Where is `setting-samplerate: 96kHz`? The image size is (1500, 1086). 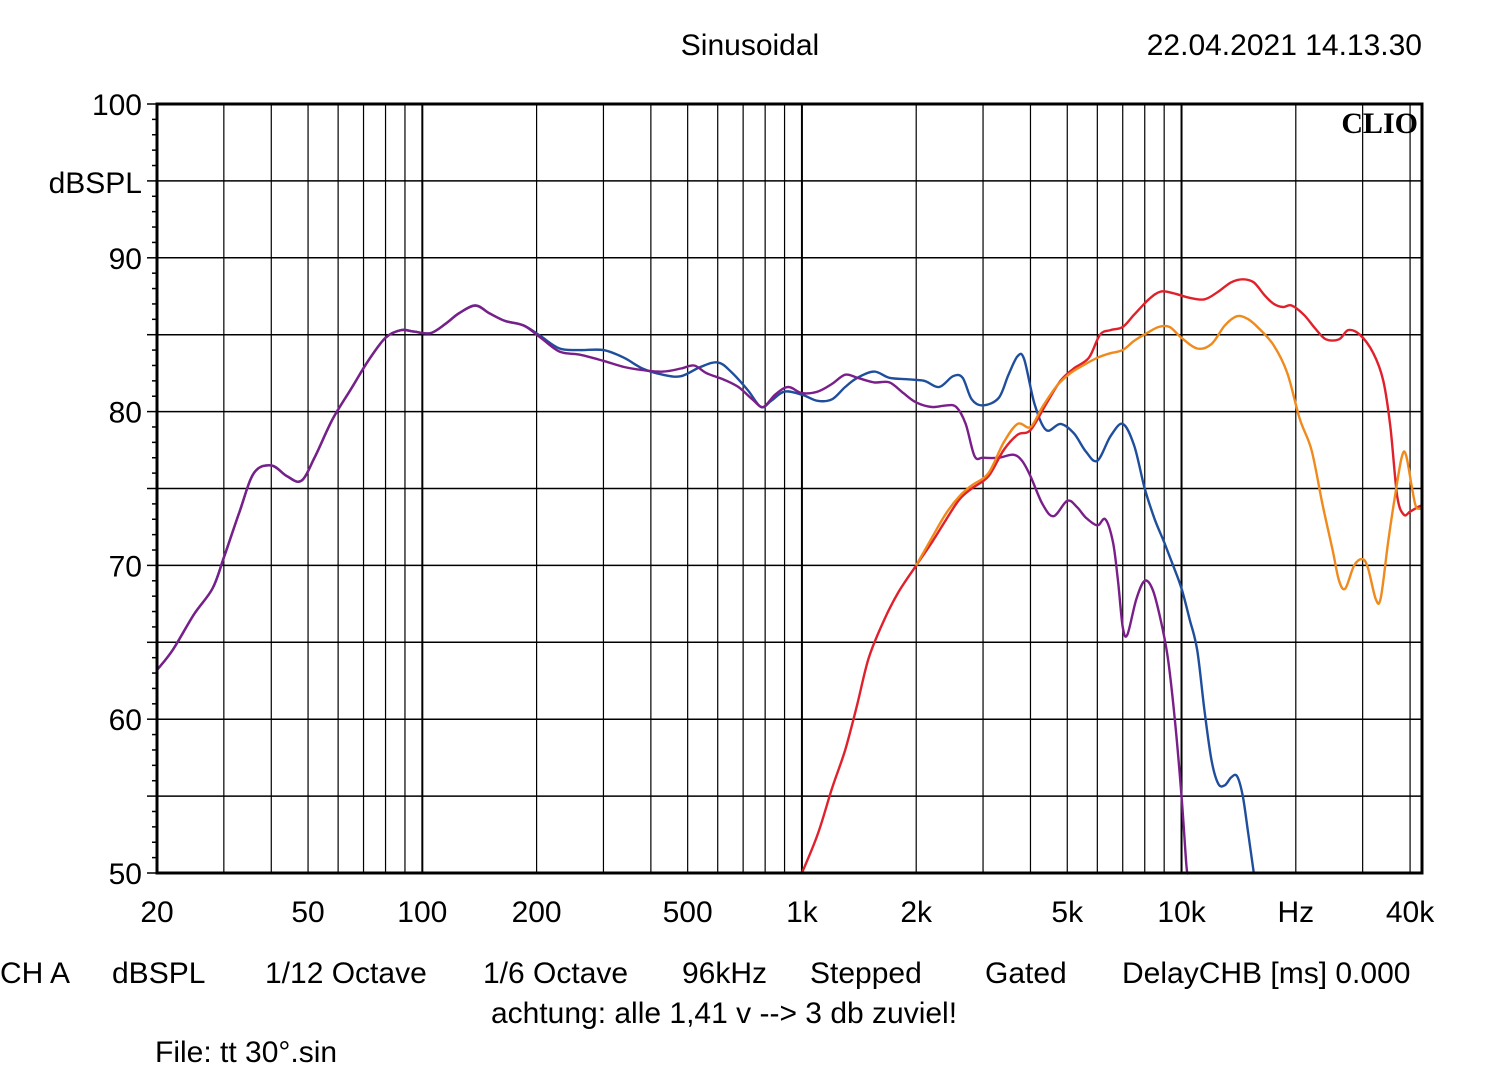
setting-samplerate: 96kHz is located at coordinates (724, 973).